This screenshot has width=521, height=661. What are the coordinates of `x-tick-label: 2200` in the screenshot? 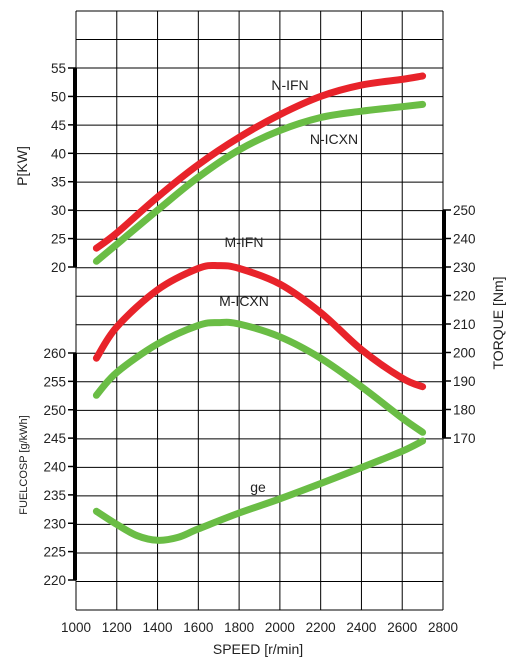 It's located at (321, 627).